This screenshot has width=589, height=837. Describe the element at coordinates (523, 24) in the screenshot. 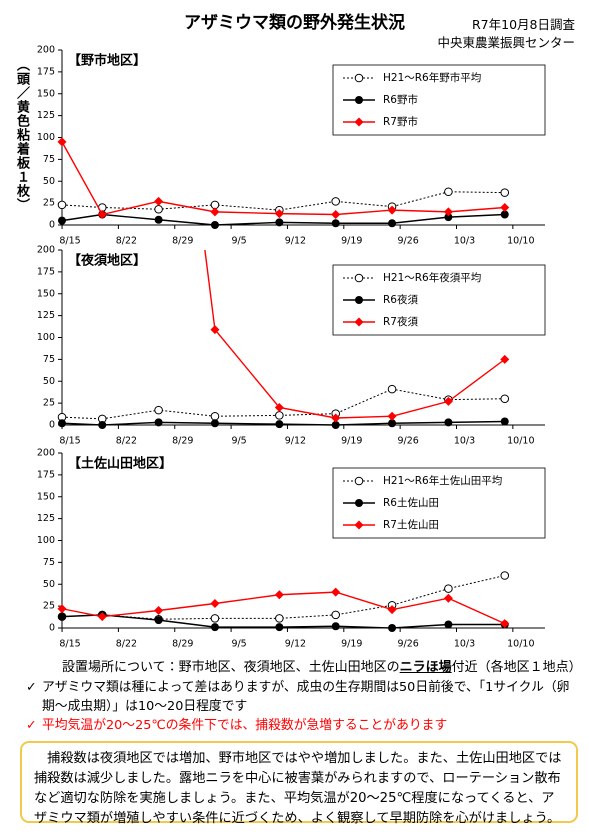

I see `survey-date: R7年10月8日調査` at that location.